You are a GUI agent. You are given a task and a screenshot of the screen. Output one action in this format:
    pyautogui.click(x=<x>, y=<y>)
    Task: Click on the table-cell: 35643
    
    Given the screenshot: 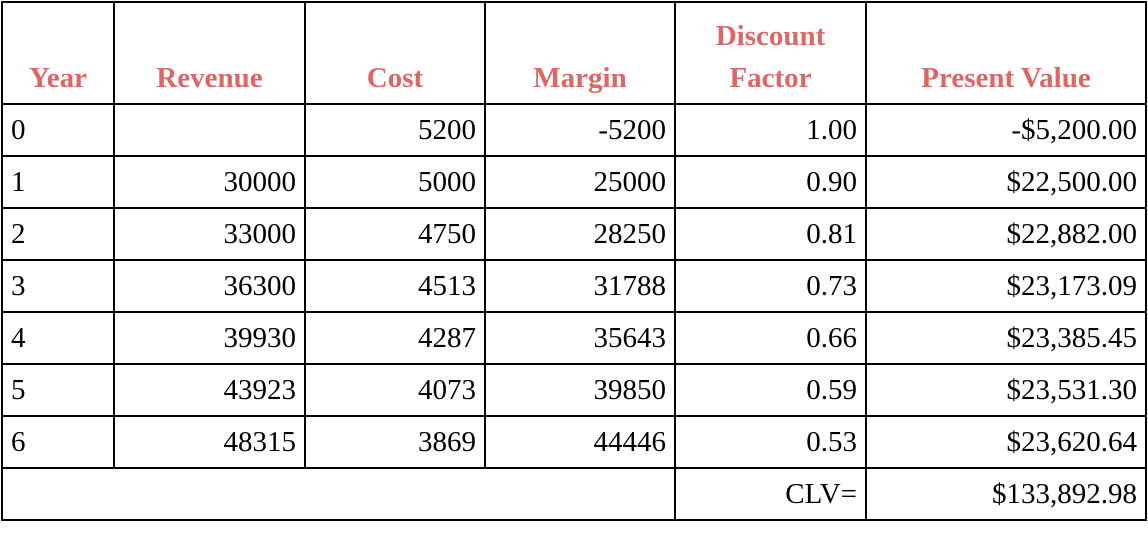 What is the action you would take?
    pyautogui.click(x=580, y=338)
    